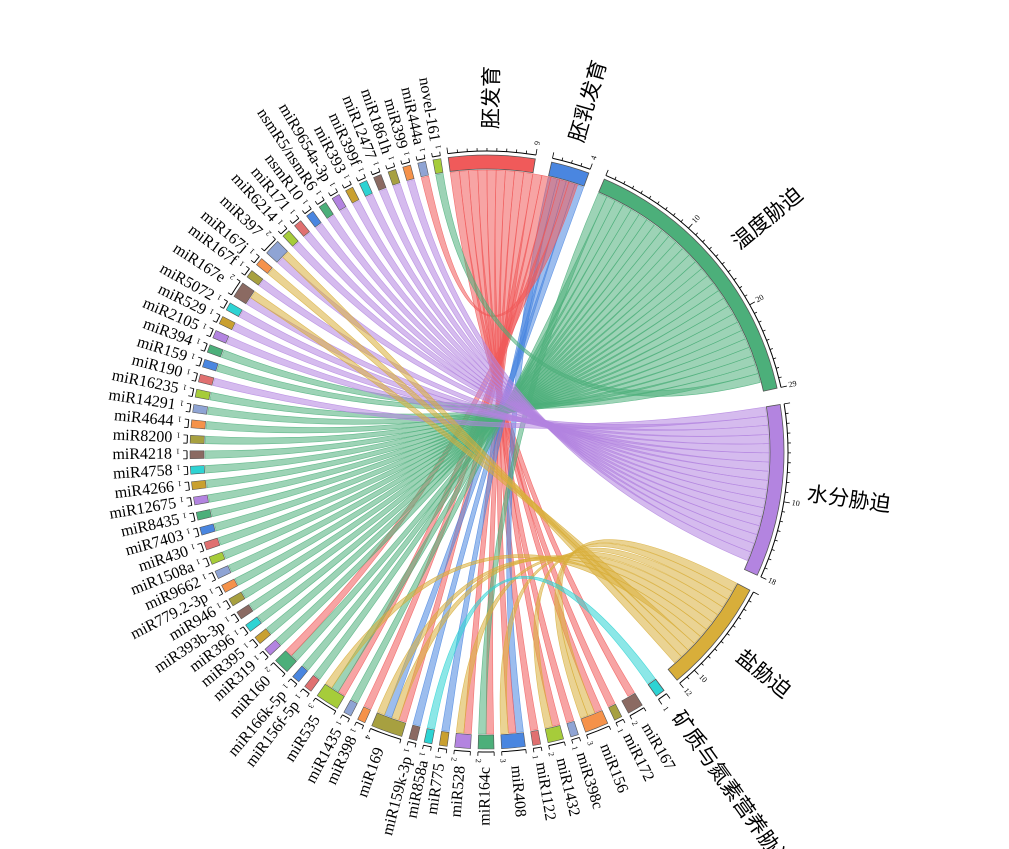  I want to click on sector-miR2105, so click(221, 337).